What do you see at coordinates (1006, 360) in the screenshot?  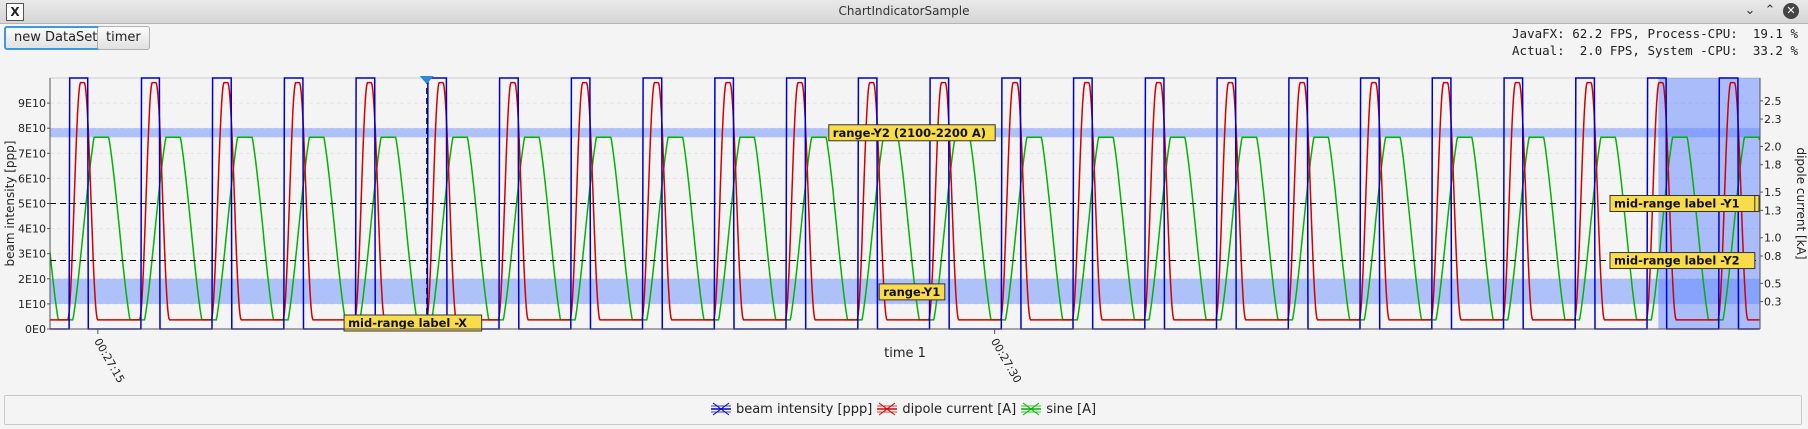 I see `x-tick-label: 00:27:30` at bounding box center [1006, 360].